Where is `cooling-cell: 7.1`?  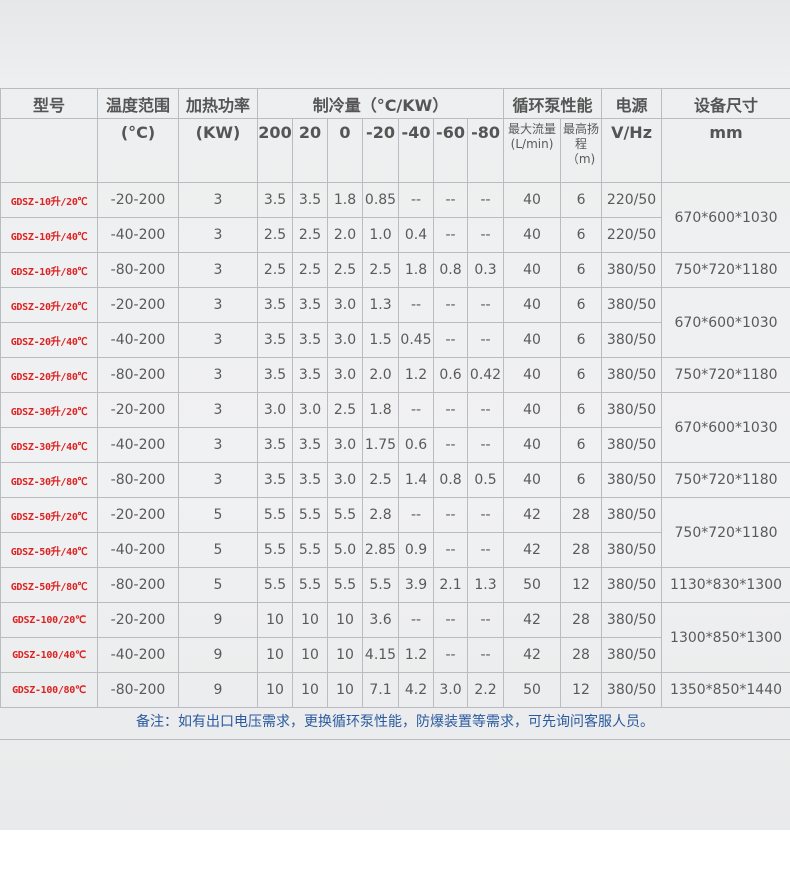 cooling-cell: 7.1 is located at coordinates (380, 690).